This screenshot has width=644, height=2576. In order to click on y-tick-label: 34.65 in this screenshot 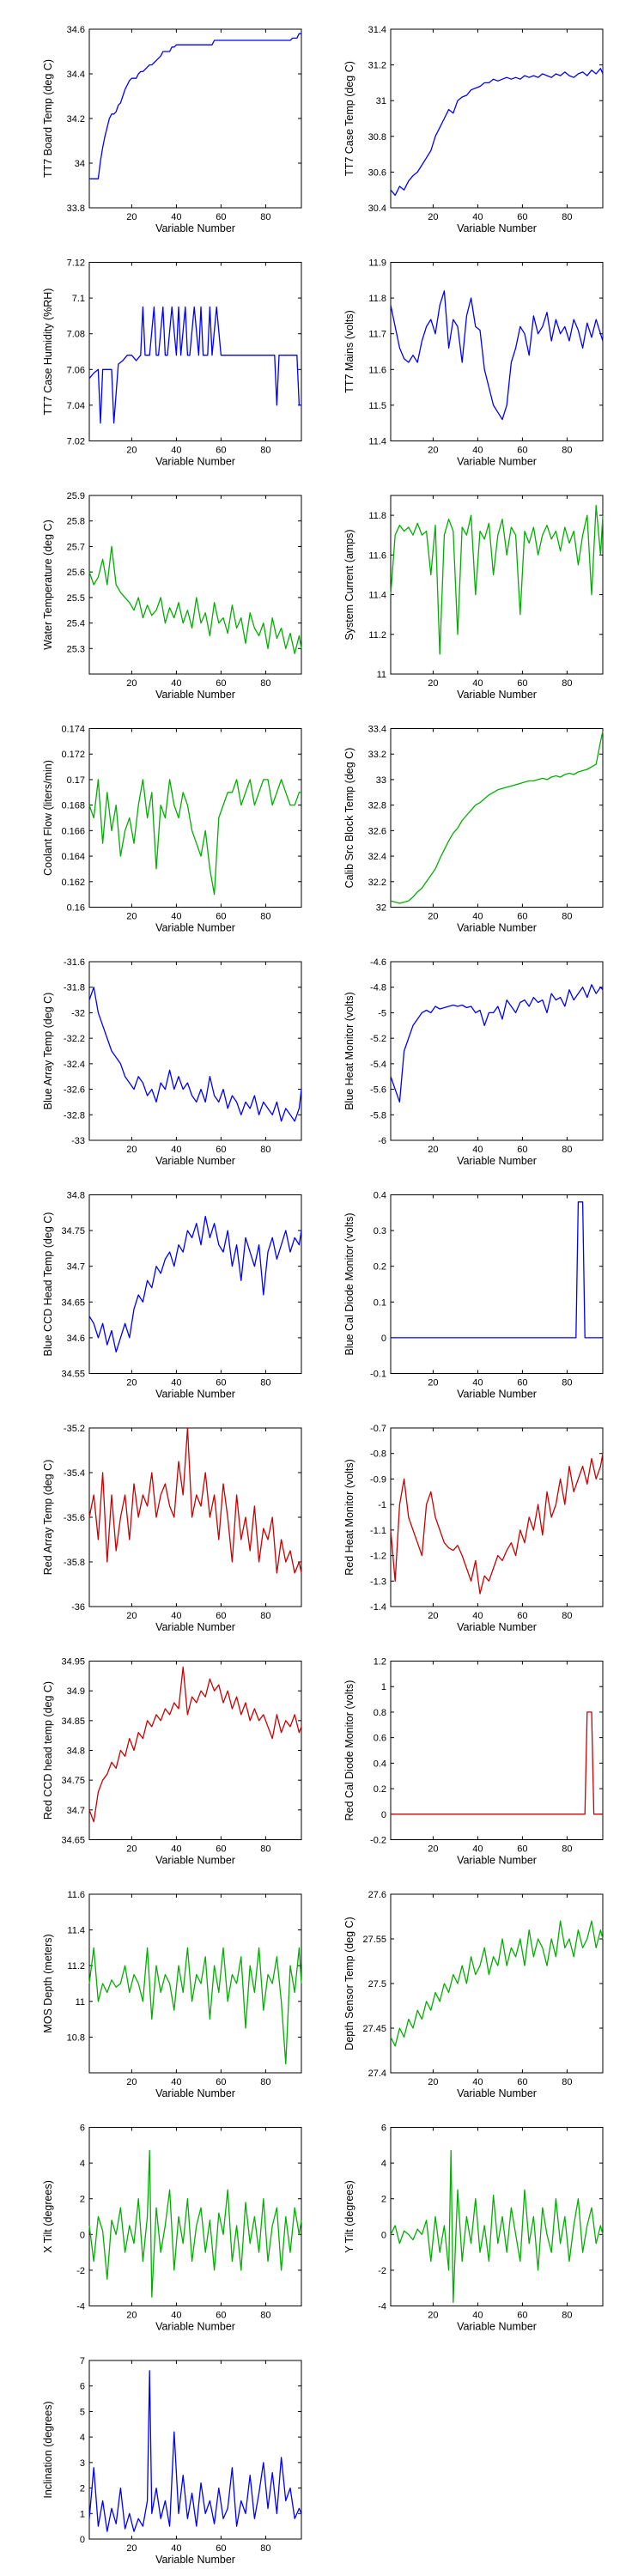, I will do `click(73, 1302)`.